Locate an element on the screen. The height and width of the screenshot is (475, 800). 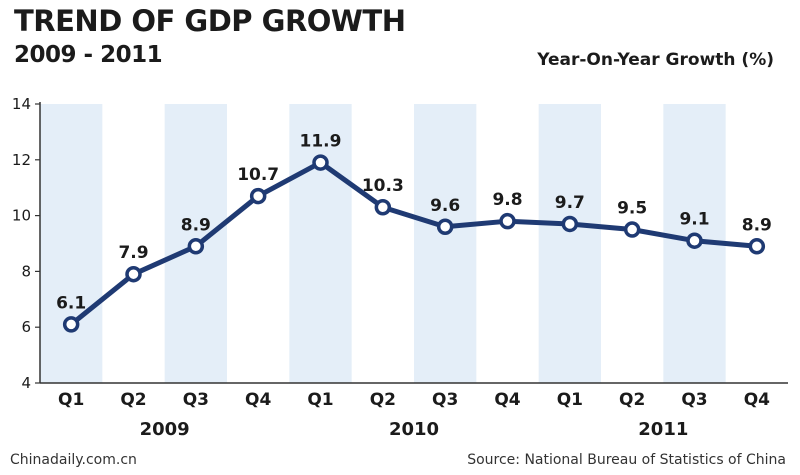
chart-subtitle: 2009 - 2011 is located at coordinates (88, 55).